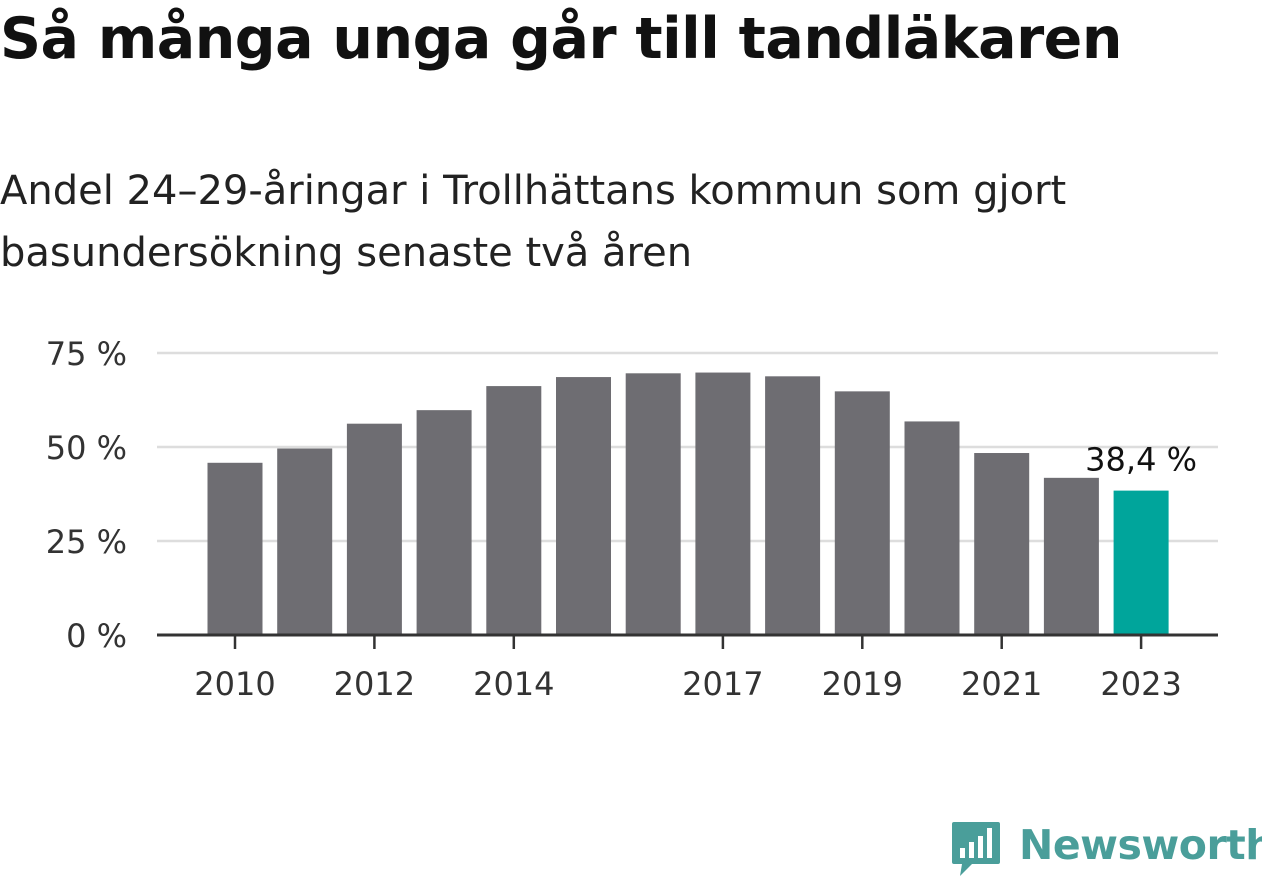 This screenshot has height=879, width=1262. What do you see at coordinates (513, 684) in the screenshot?
I see `x-tick-label: 2014` at bounding box center [513, 684].